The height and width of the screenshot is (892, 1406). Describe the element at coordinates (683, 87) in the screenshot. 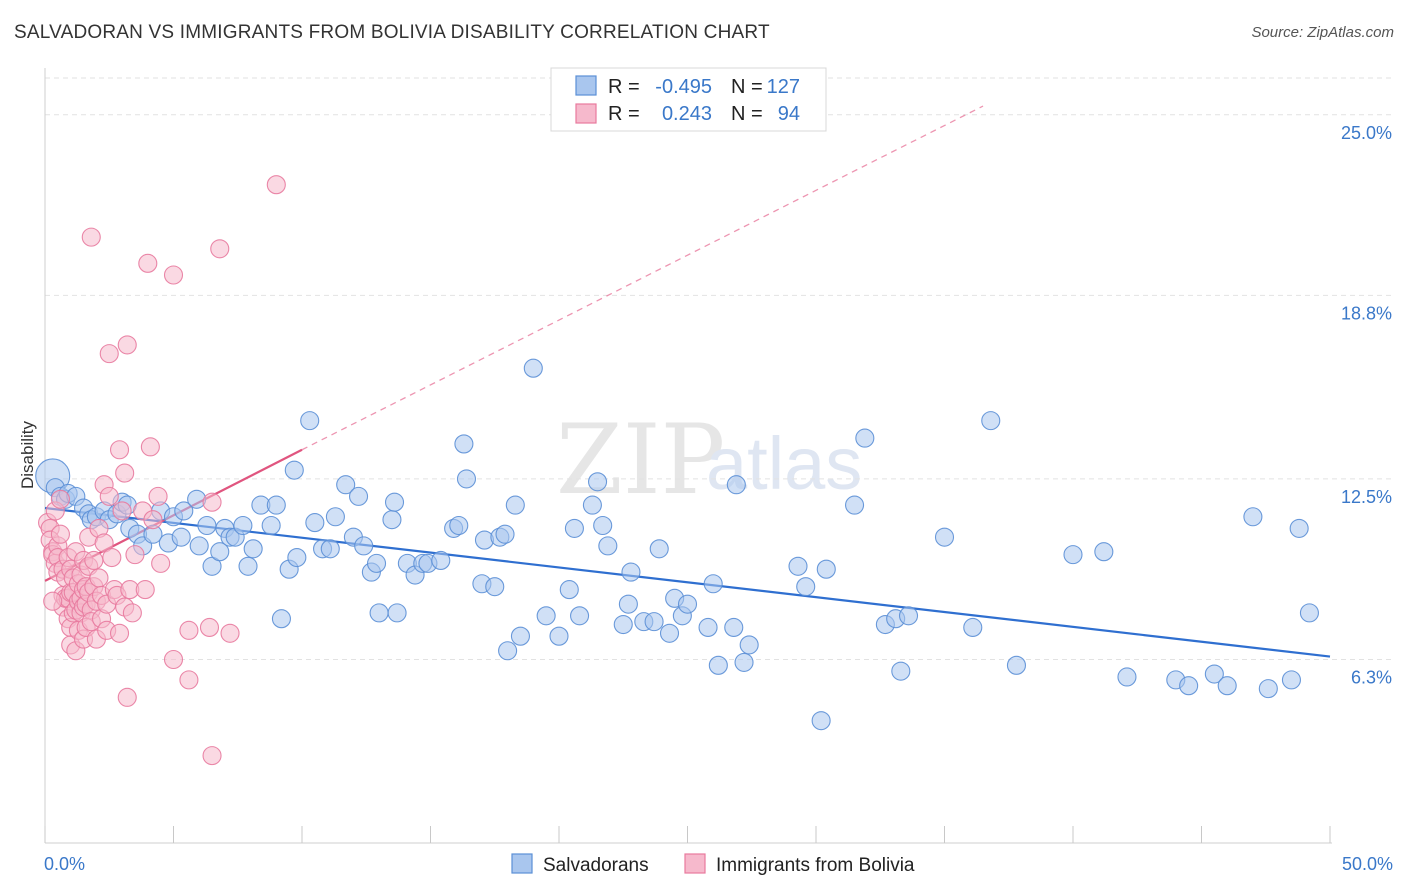

I see `legend-r-value-1: -0.495` at that location.